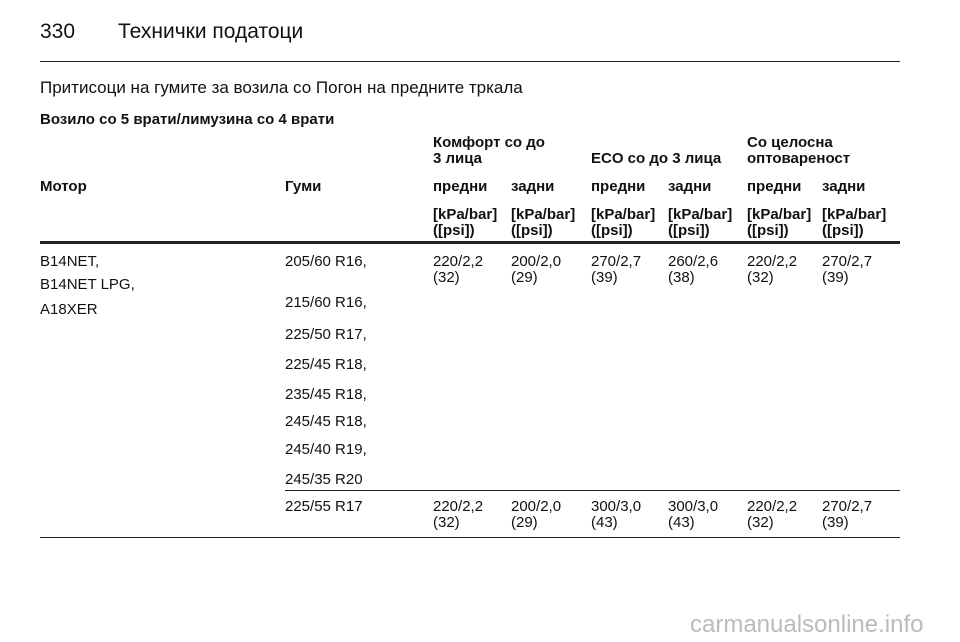  What do you see at coordinates (87, 284) in the screenshot?
I see `engine: B14NET LPG,` at bounding box center [87, 284].